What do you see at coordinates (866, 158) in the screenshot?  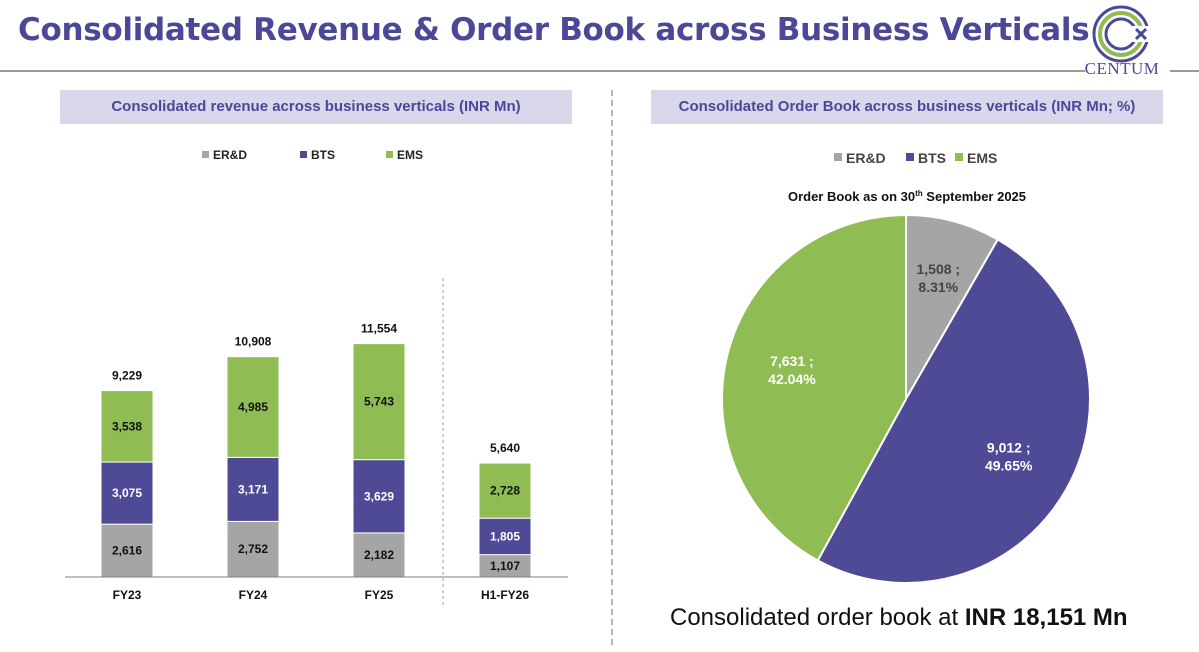 I see `pie-legend-label: ER&D` at bounding box center [866, 158].